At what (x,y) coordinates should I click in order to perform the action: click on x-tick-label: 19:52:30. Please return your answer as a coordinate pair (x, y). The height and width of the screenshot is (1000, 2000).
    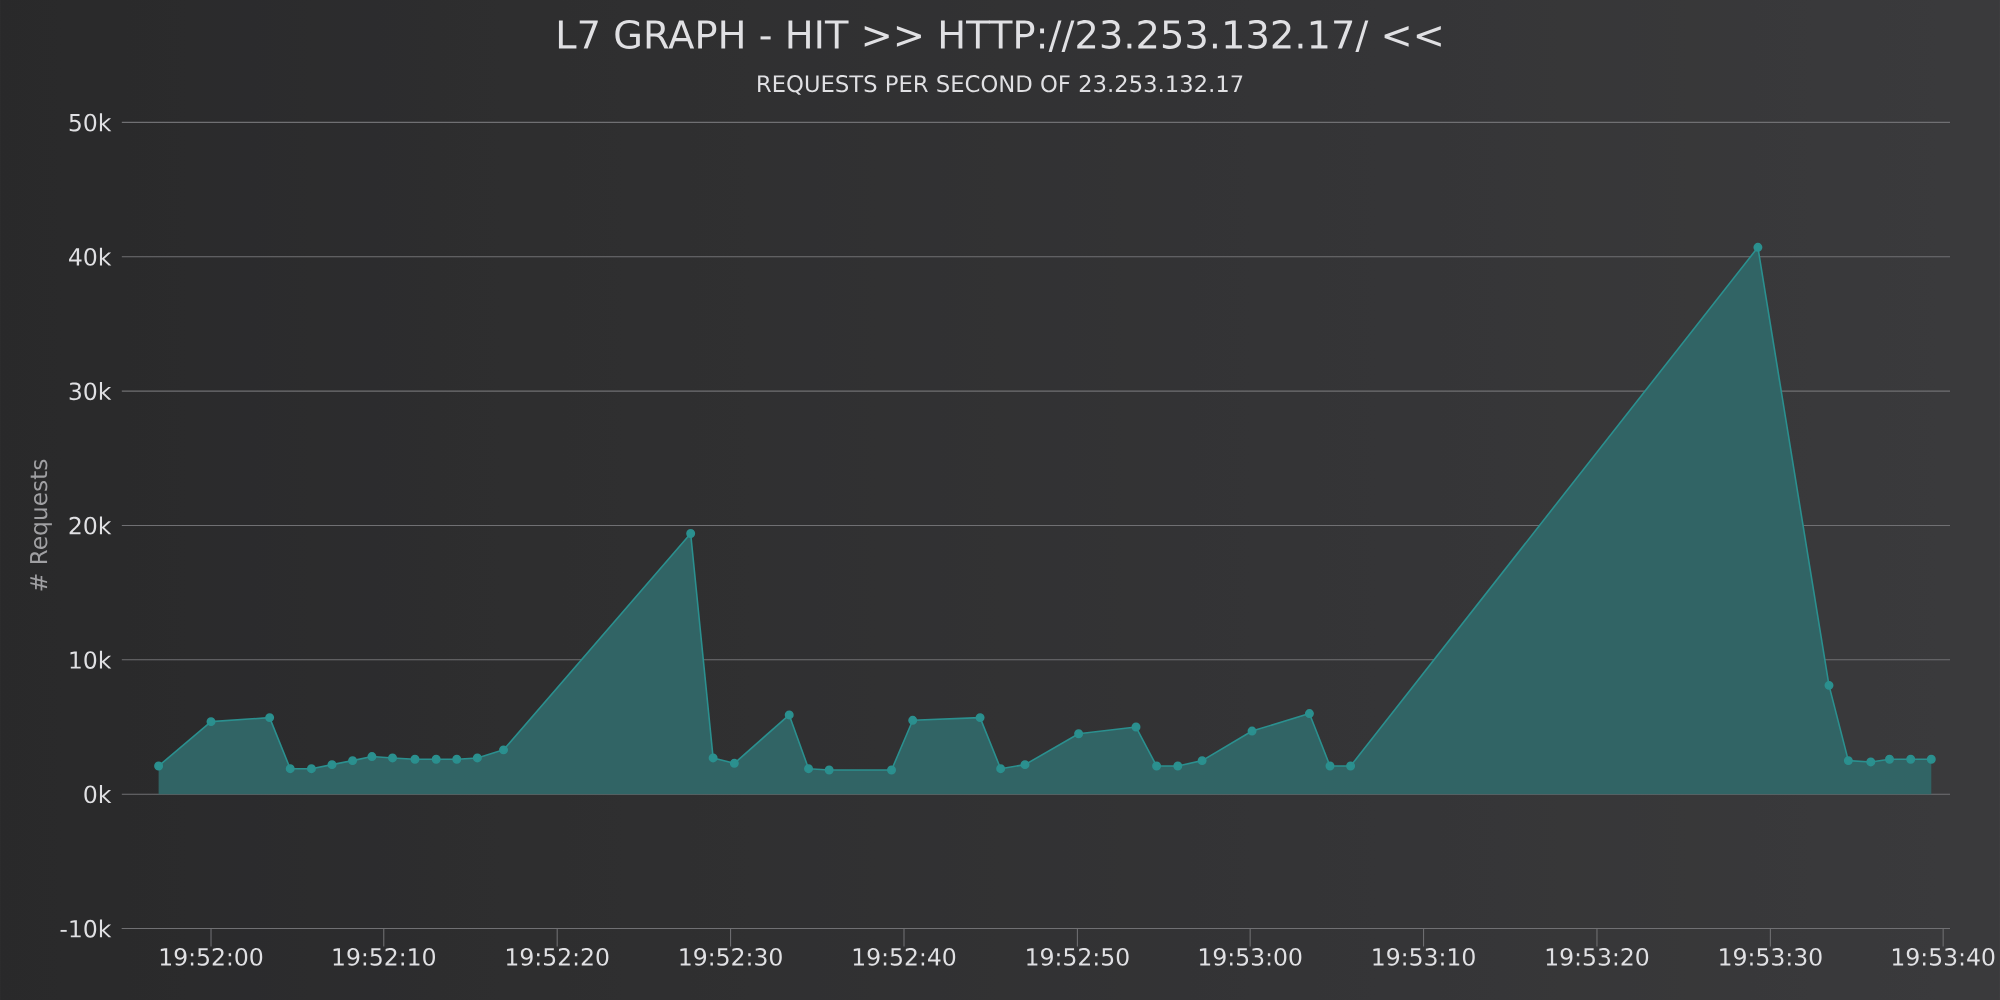
    Looking at the image, I should click on (731, 956).